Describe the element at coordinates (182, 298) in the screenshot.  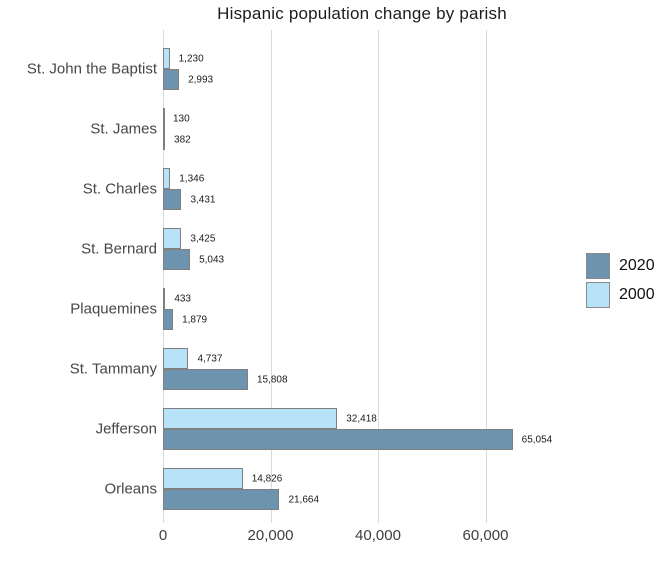
I see `value-label-2000: 433` at that location.